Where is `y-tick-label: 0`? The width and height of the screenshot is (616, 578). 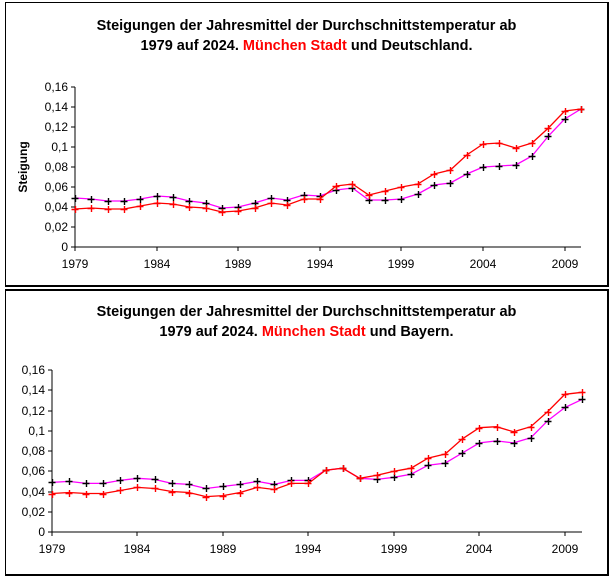
y-tick-label: 0 is located at coordinates (41, 532).